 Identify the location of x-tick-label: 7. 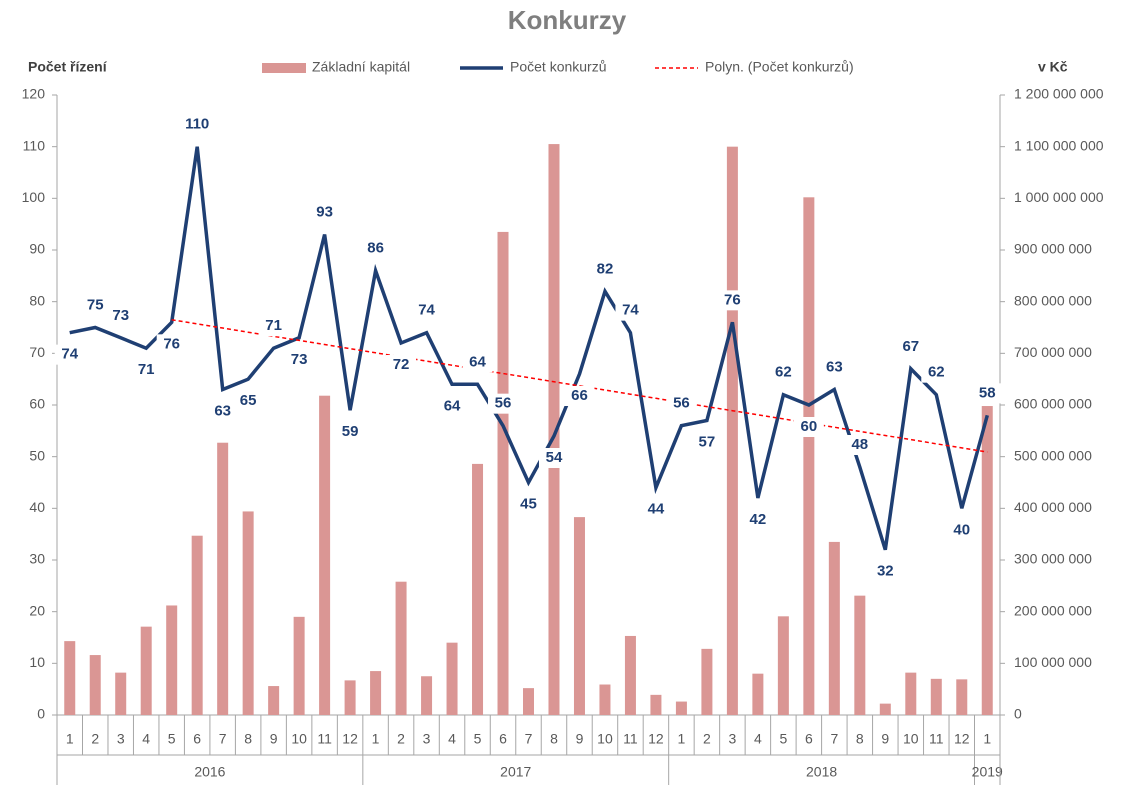
(223, 739).